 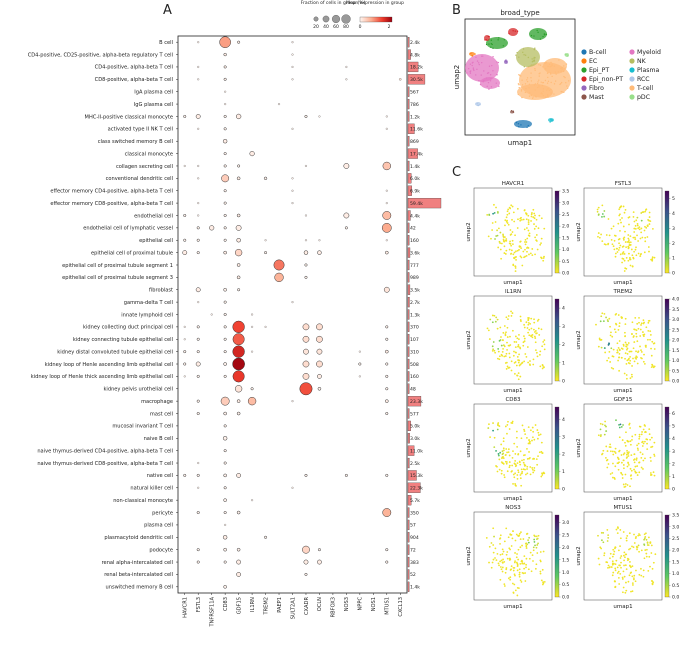 I want to click on colorbar-tick-label: 1.5, so click(x=565, y=560).